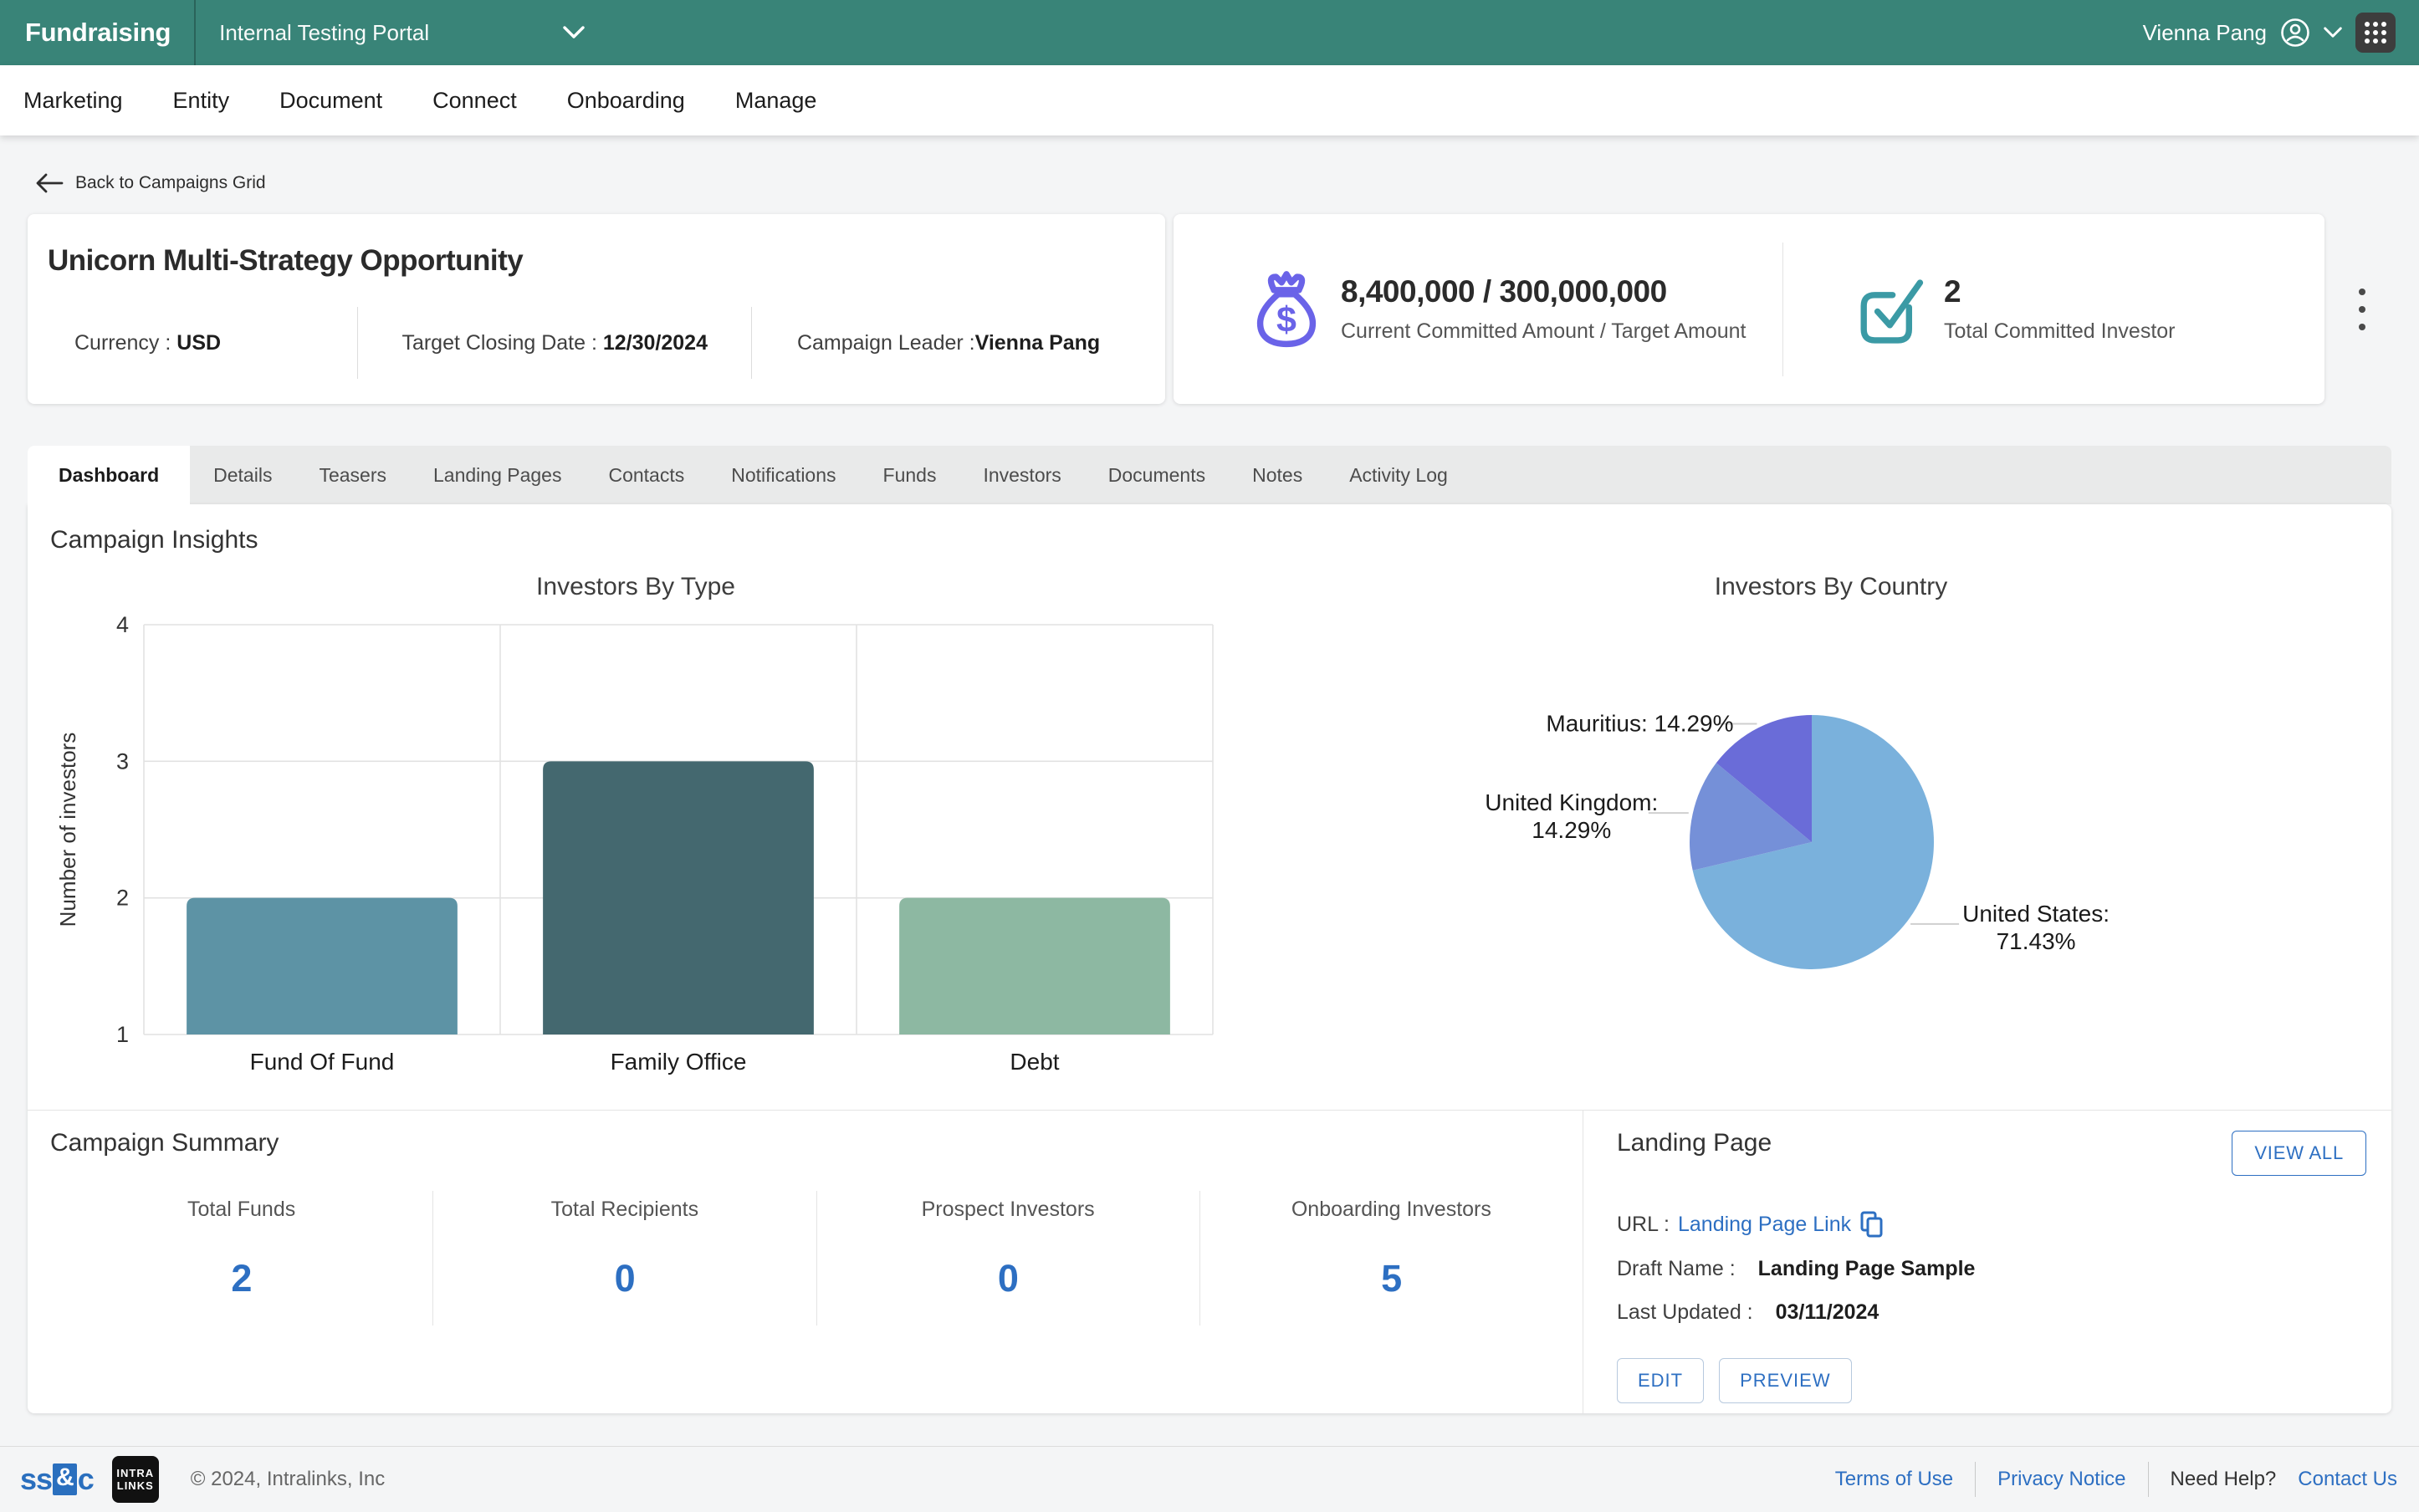 The width and height of the screenshot is (2419, 1512). What do you see at coordinates (1277, 474) in the screenshot?
I see `tab-notes: Notes` at bounding box center [1277, 474].